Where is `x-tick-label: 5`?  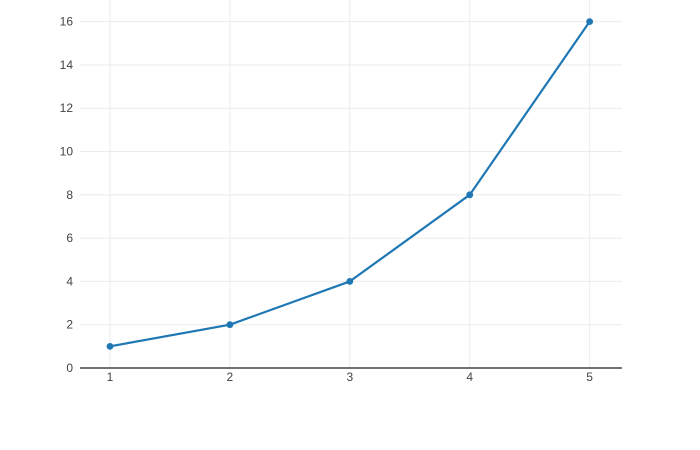 x-tick-label: 5 is located at coordinates (589, 377).